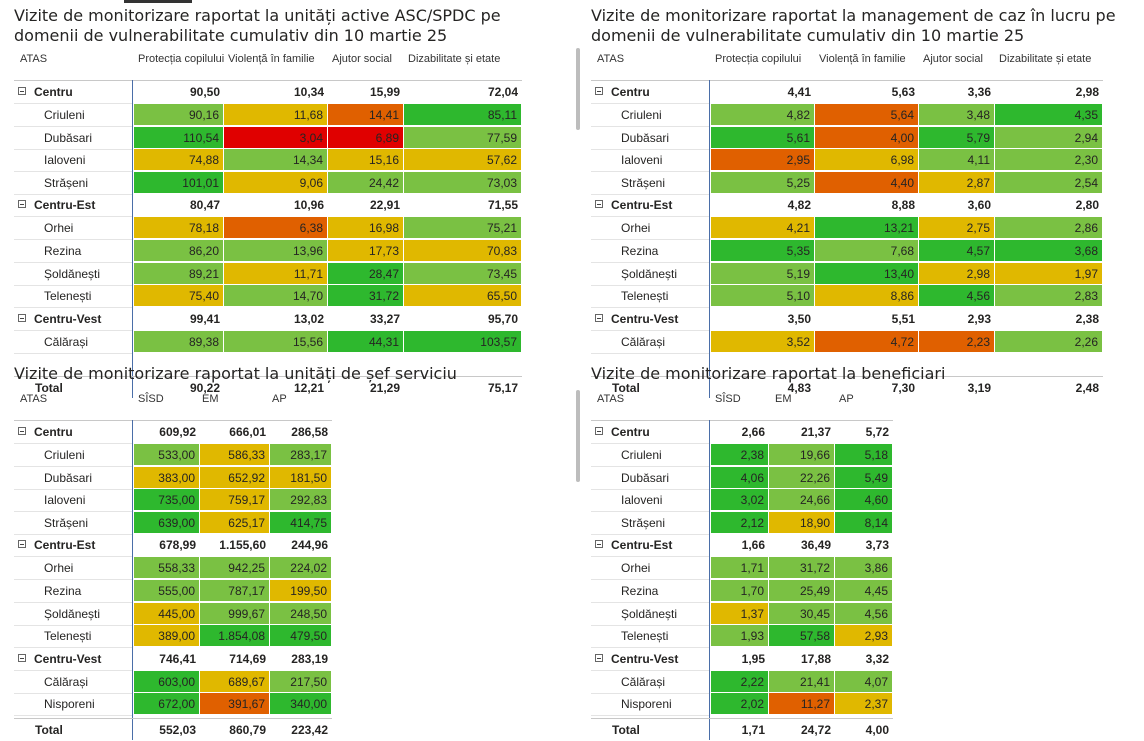 This screenshot has width=1144, height=741. I want to click on table-row: Șoldănești 445,00 999,67 248,50, so click(173, 613).